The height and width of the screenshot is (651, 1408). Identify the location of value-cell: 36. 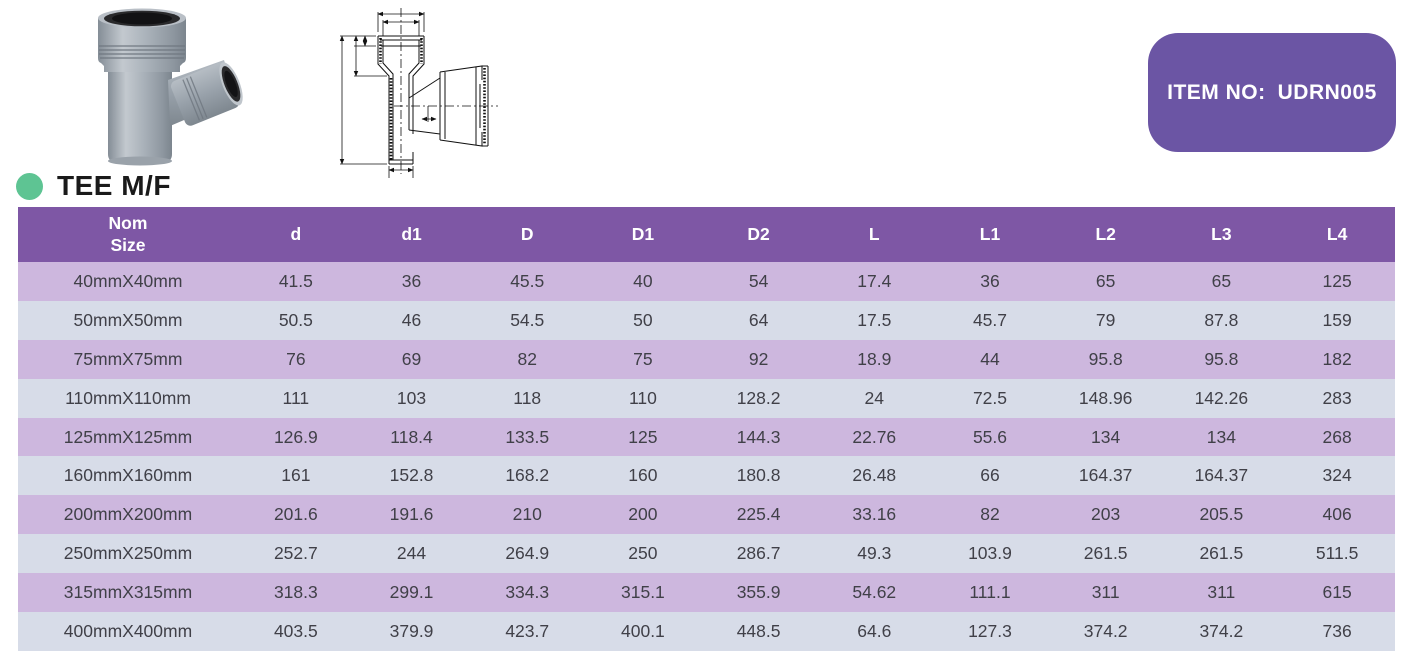
(411, 281).